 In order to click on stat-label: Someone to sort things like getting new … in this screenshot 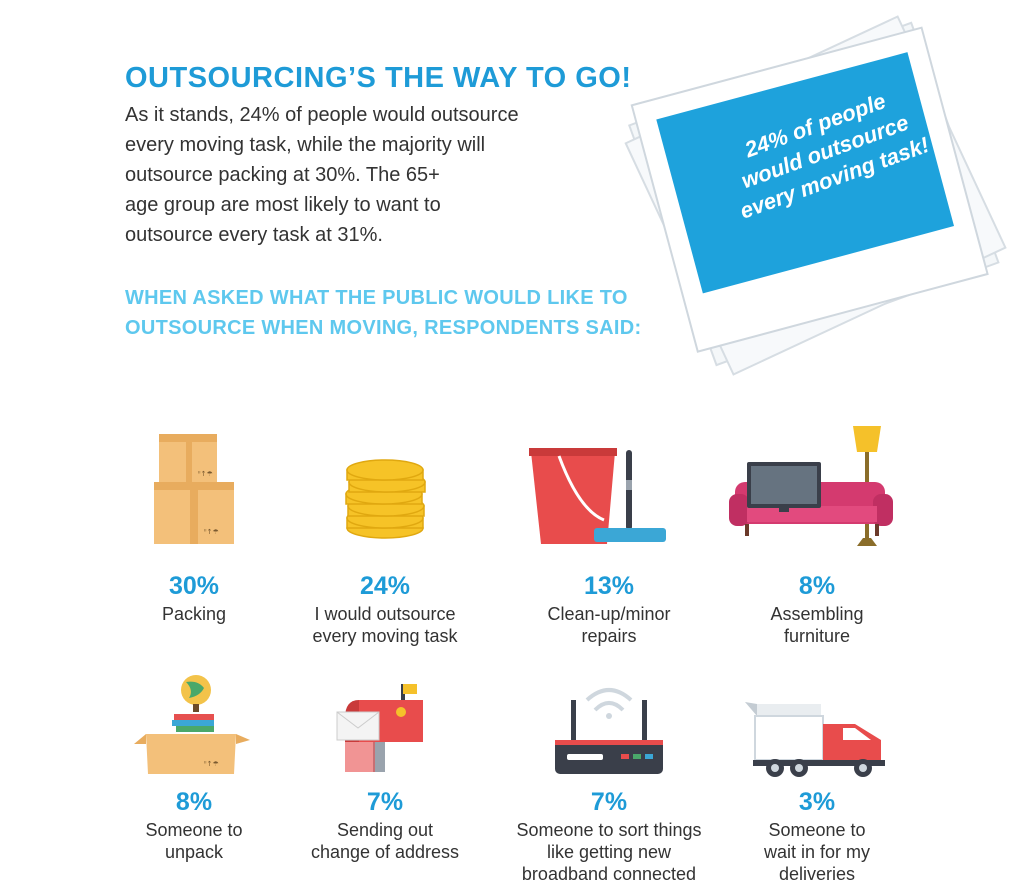, I will do `click(609, 852)`.